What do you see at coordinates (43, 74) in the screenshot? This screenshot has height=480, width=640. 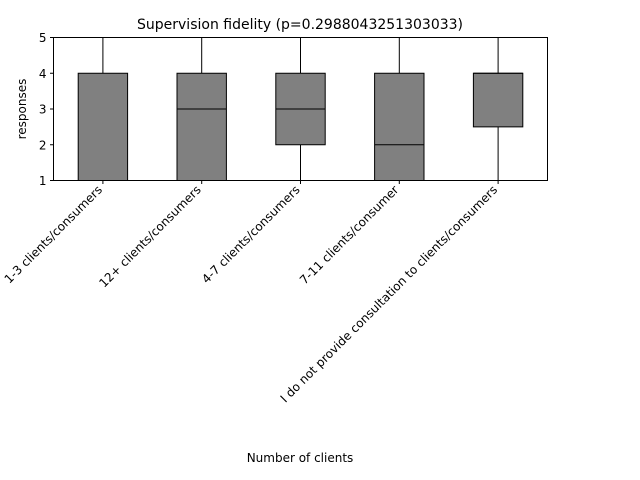 I see `y-tick-label: 4` at bounding box center [43, 74].